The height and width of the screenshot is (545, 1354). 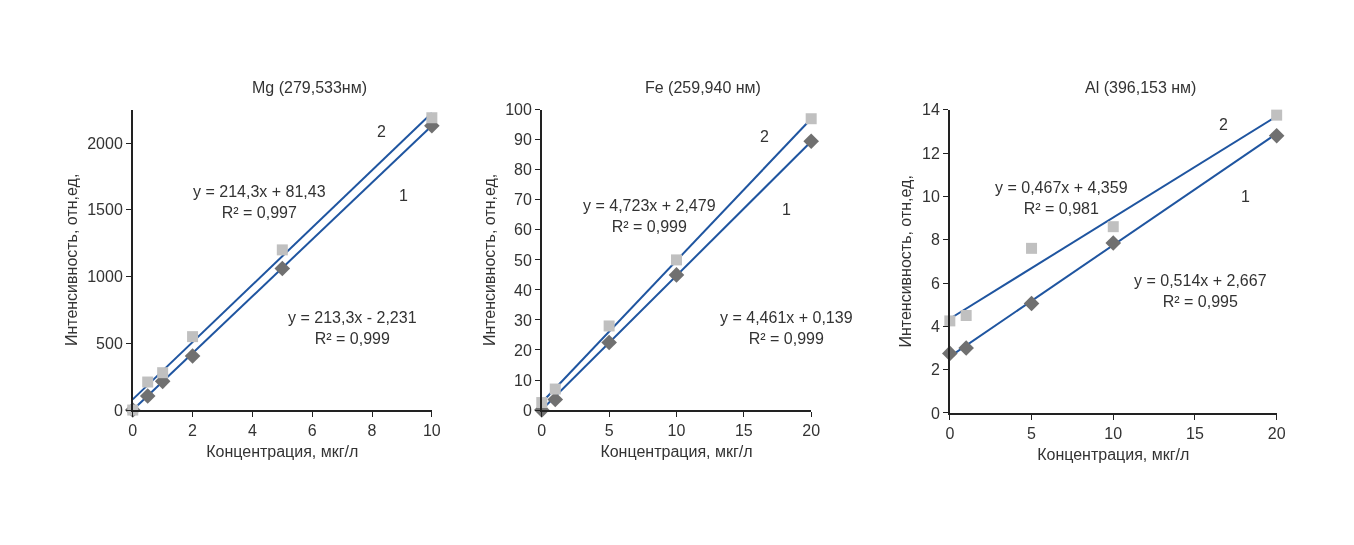 I want to click on y-tick-label: 500, so click(x=109, y=343).